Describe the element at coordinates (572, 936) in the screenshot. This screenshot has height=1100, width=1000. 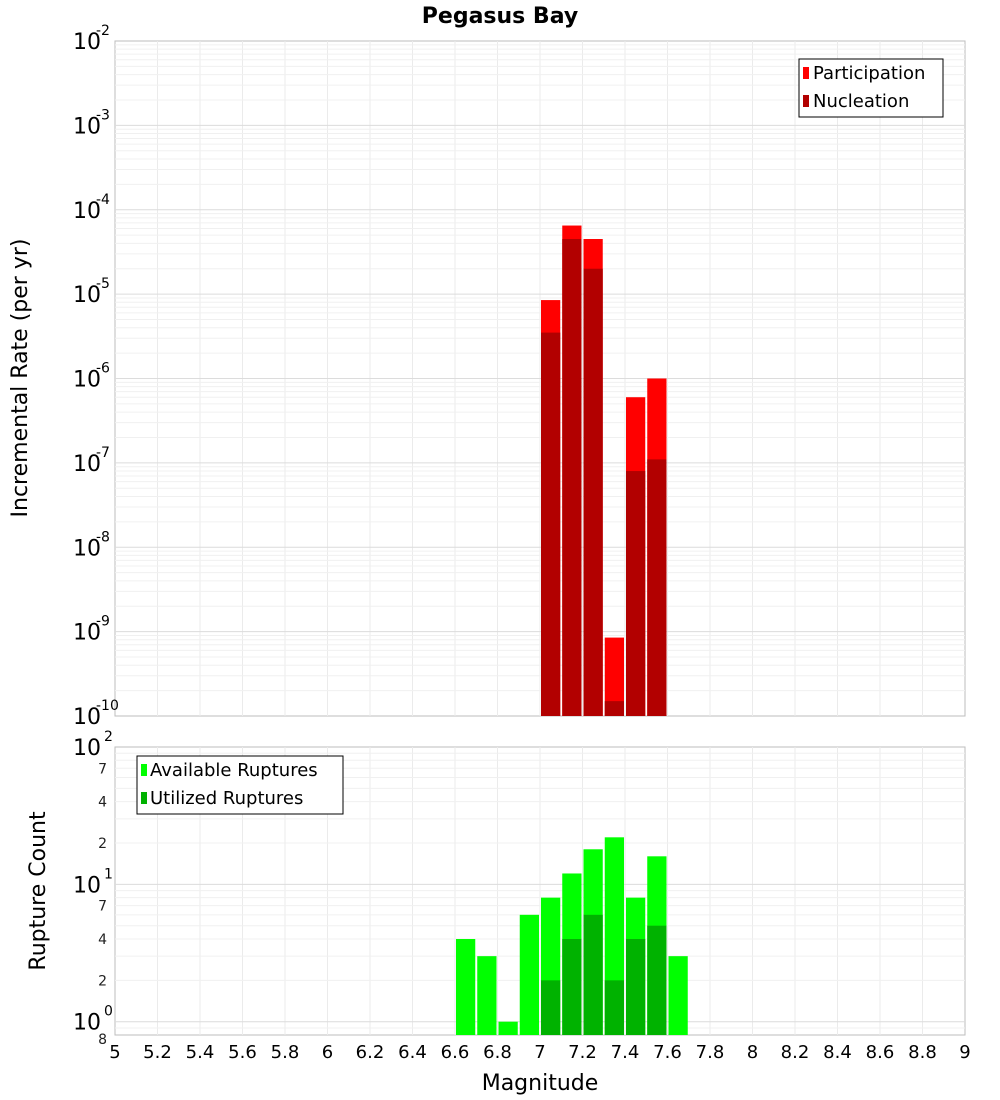
I see `bottom-bars` at that location.